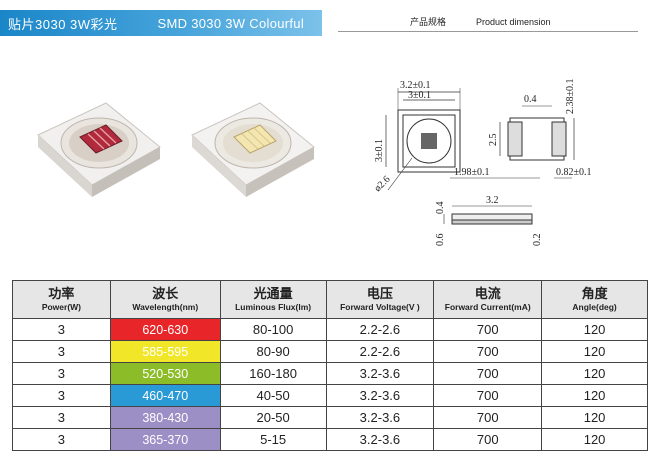 The width and height of the screenshot is (660, 473). I want to click on dim-side-thick-b: 0.6, so click(440, 240).